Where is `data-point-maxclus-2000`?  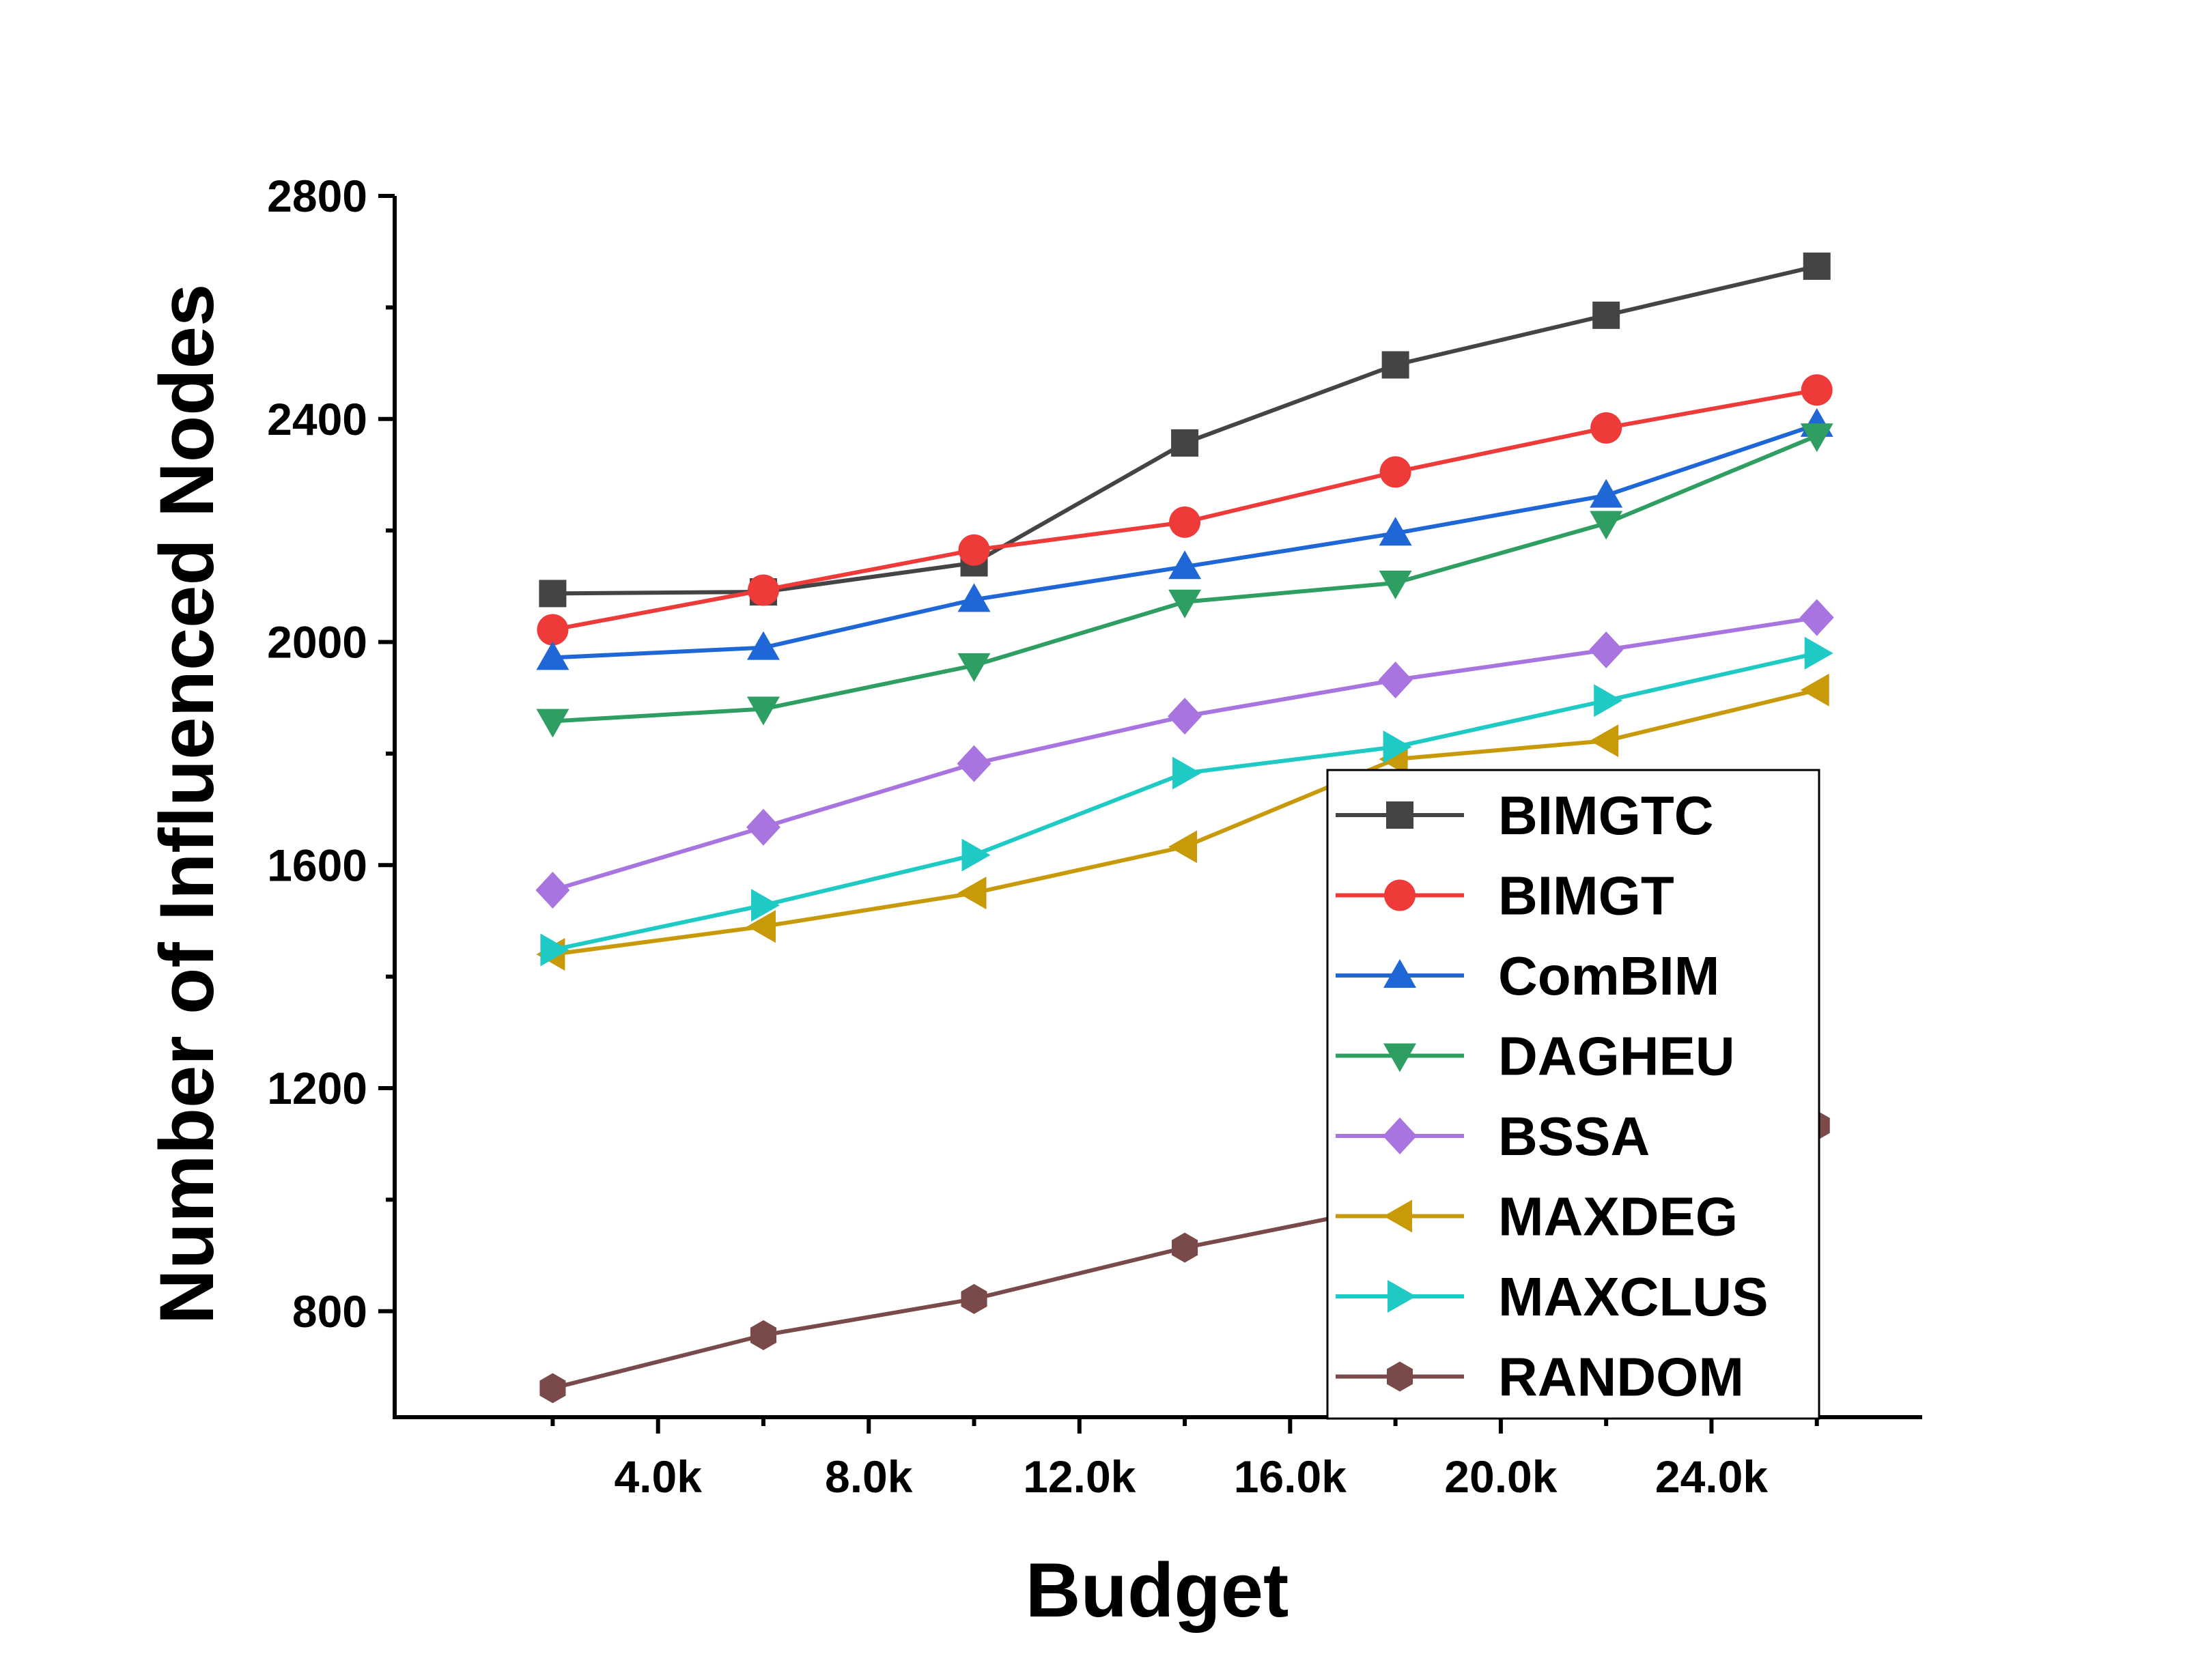 data-point-maxclus-2000 is located at coordinates (554, 950).